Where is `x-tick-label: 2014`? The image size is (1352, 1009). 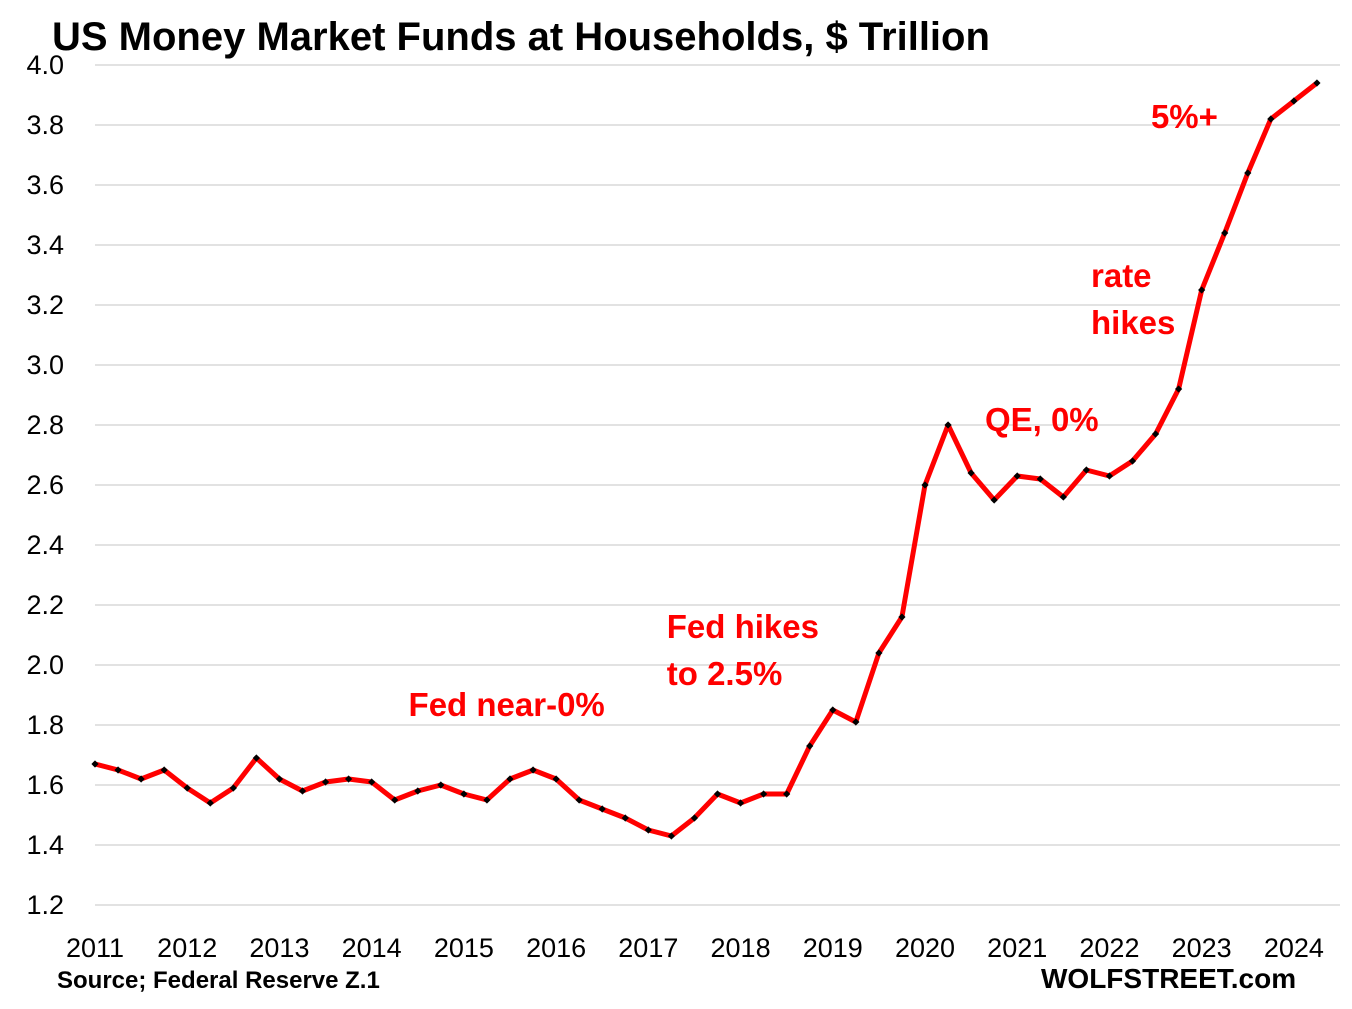 x-tick-label: 2014 is located at coordinates (372, 948).